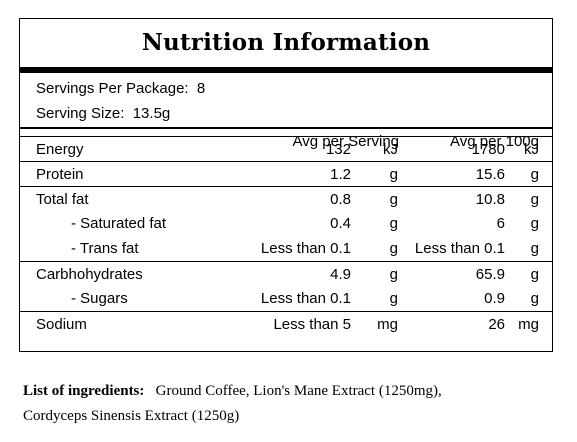 This screenshot has width=577, height=442. Describe the element at coordinates (488, 149) in the screenshot. I see `per-100g-value: 1780` at that location.